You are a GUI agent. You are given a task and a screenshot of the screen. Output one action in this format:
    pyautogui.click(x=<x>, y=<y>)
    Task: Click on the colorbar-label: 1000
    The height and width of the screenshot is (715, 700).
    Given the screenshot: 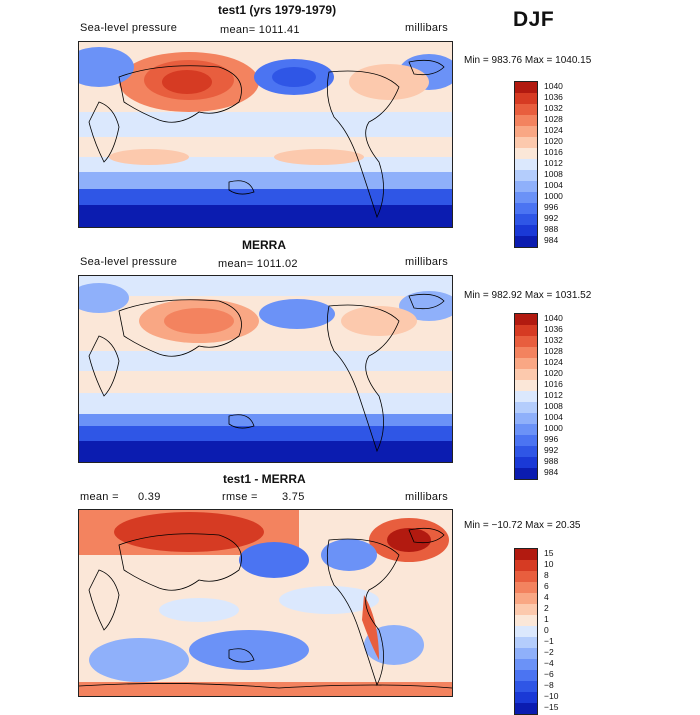 What is the action you would take?
    pyautogui.click(x=553, y=196)
    